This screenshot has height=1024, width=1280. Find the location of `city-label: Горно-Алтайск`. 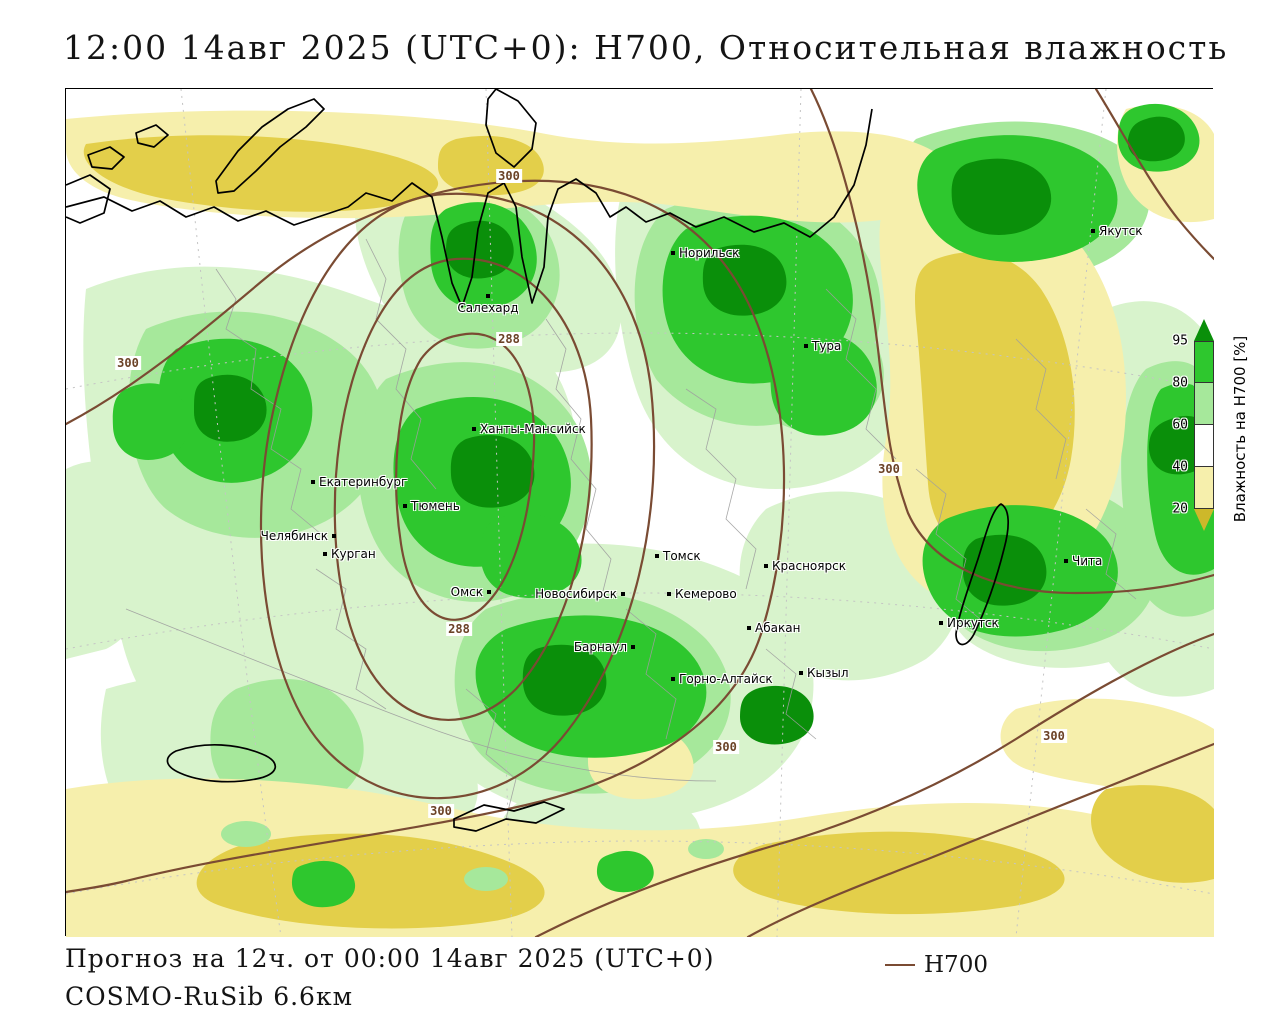

city-label: Горно-Алтайск is located at coordinates (726, 679).